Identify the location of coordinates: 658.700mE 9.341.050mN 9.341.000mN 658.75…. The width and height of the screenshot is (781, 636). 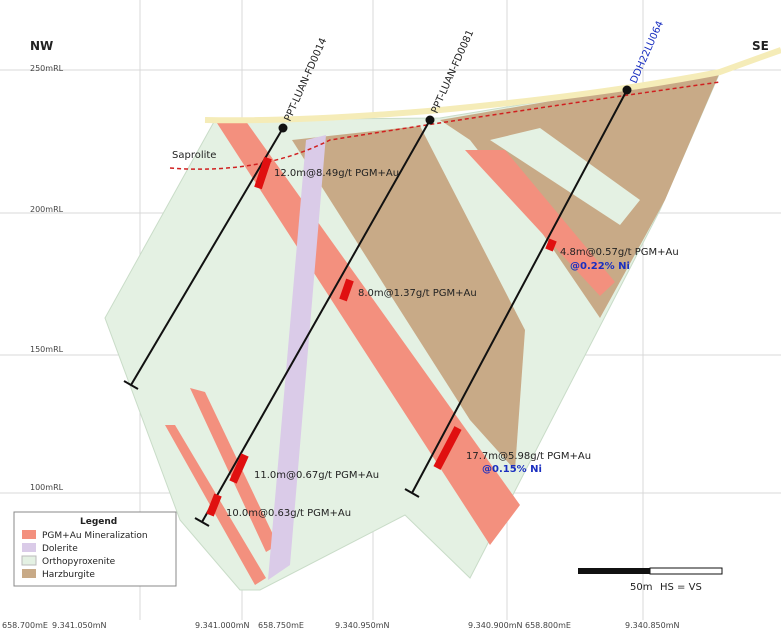
(341, 625).